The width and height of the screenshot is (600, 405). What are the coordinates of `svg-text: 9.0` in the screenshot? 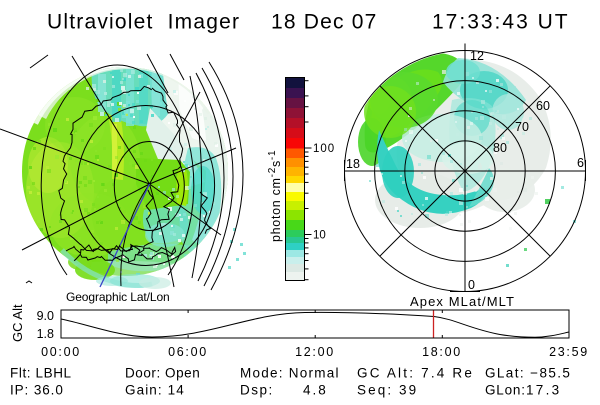 It's located at (45, 316).